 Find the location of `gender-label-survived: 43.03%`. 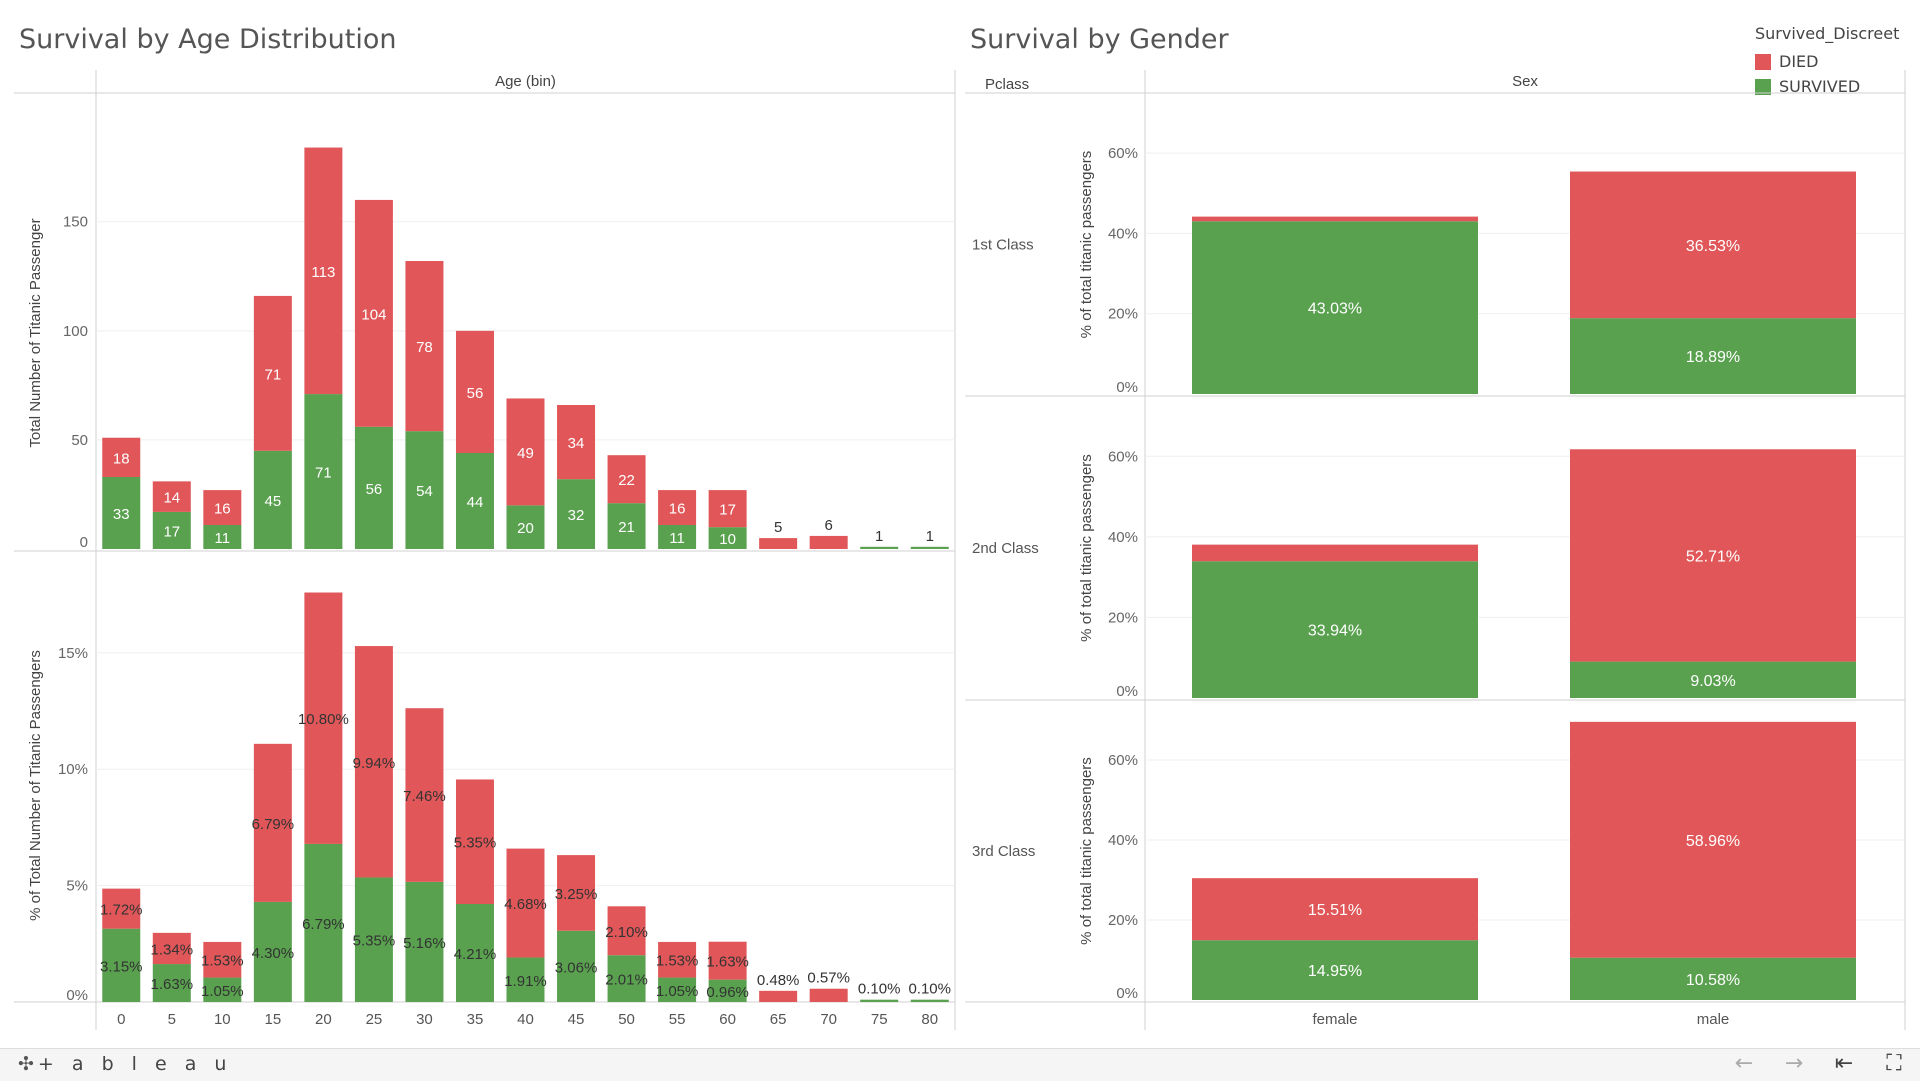

gender-label-survived: 43.03% is located at coordinates (1335, 309).